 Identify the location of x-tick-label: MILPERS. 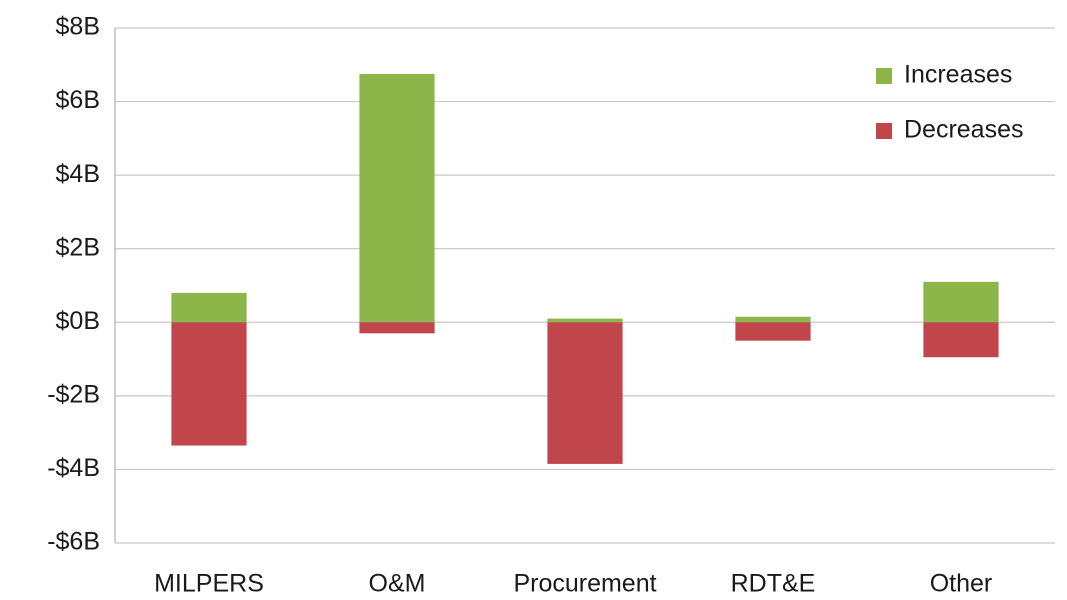
(209, 584).